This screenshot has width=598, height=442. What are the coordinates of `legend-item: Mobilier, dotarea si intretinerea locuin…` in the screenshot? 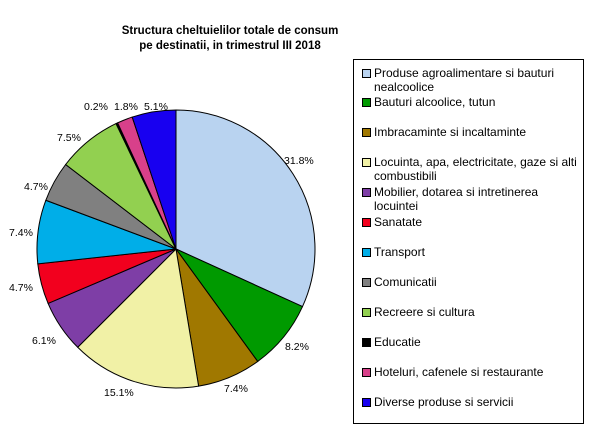 It's located at (471, 199).